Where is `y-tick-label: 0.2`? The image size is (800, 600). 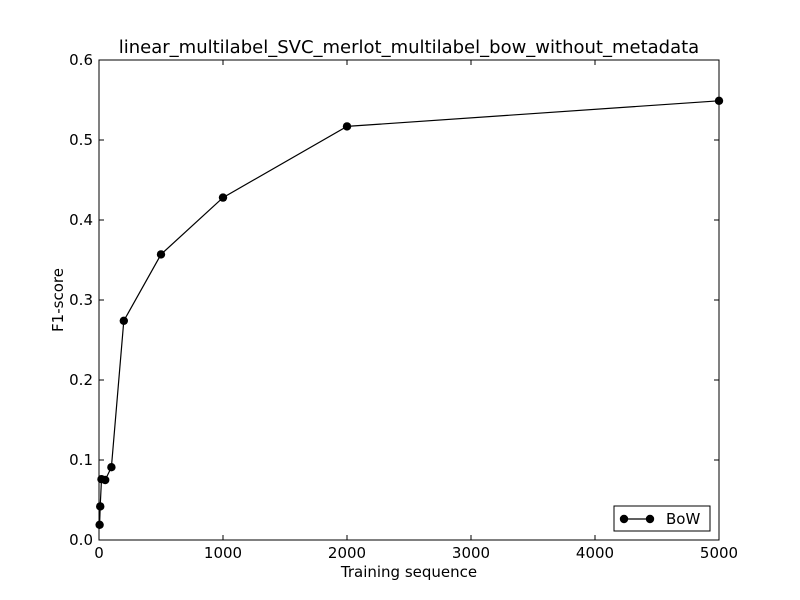 y-tick-label: 0.2 is located at coordinates (81, 380).